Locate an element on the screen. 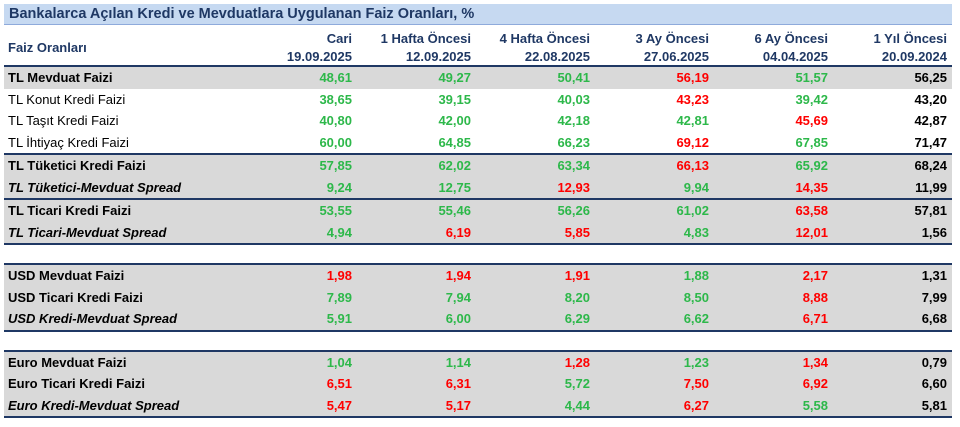 This screenshot has width=960, height=427. row-label: TL Ticari Kredi Faizi is located at coordinates (121, 210).